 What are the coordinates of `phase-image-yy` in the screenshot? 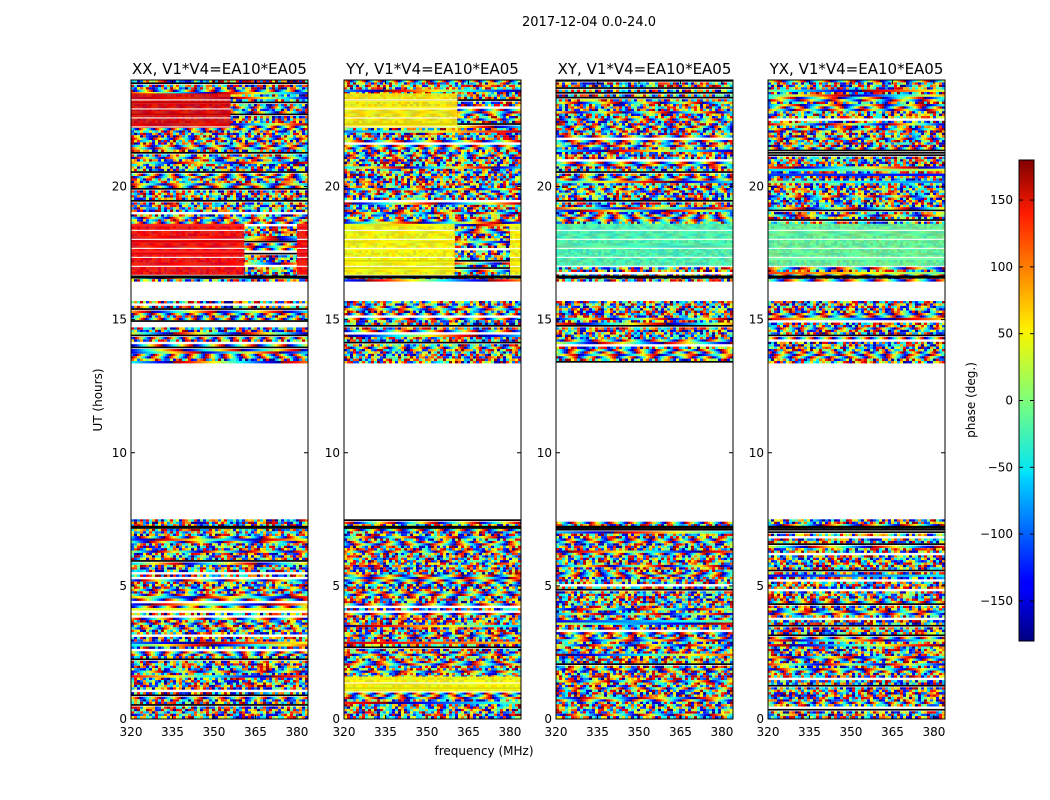 It's located at (432, 399).